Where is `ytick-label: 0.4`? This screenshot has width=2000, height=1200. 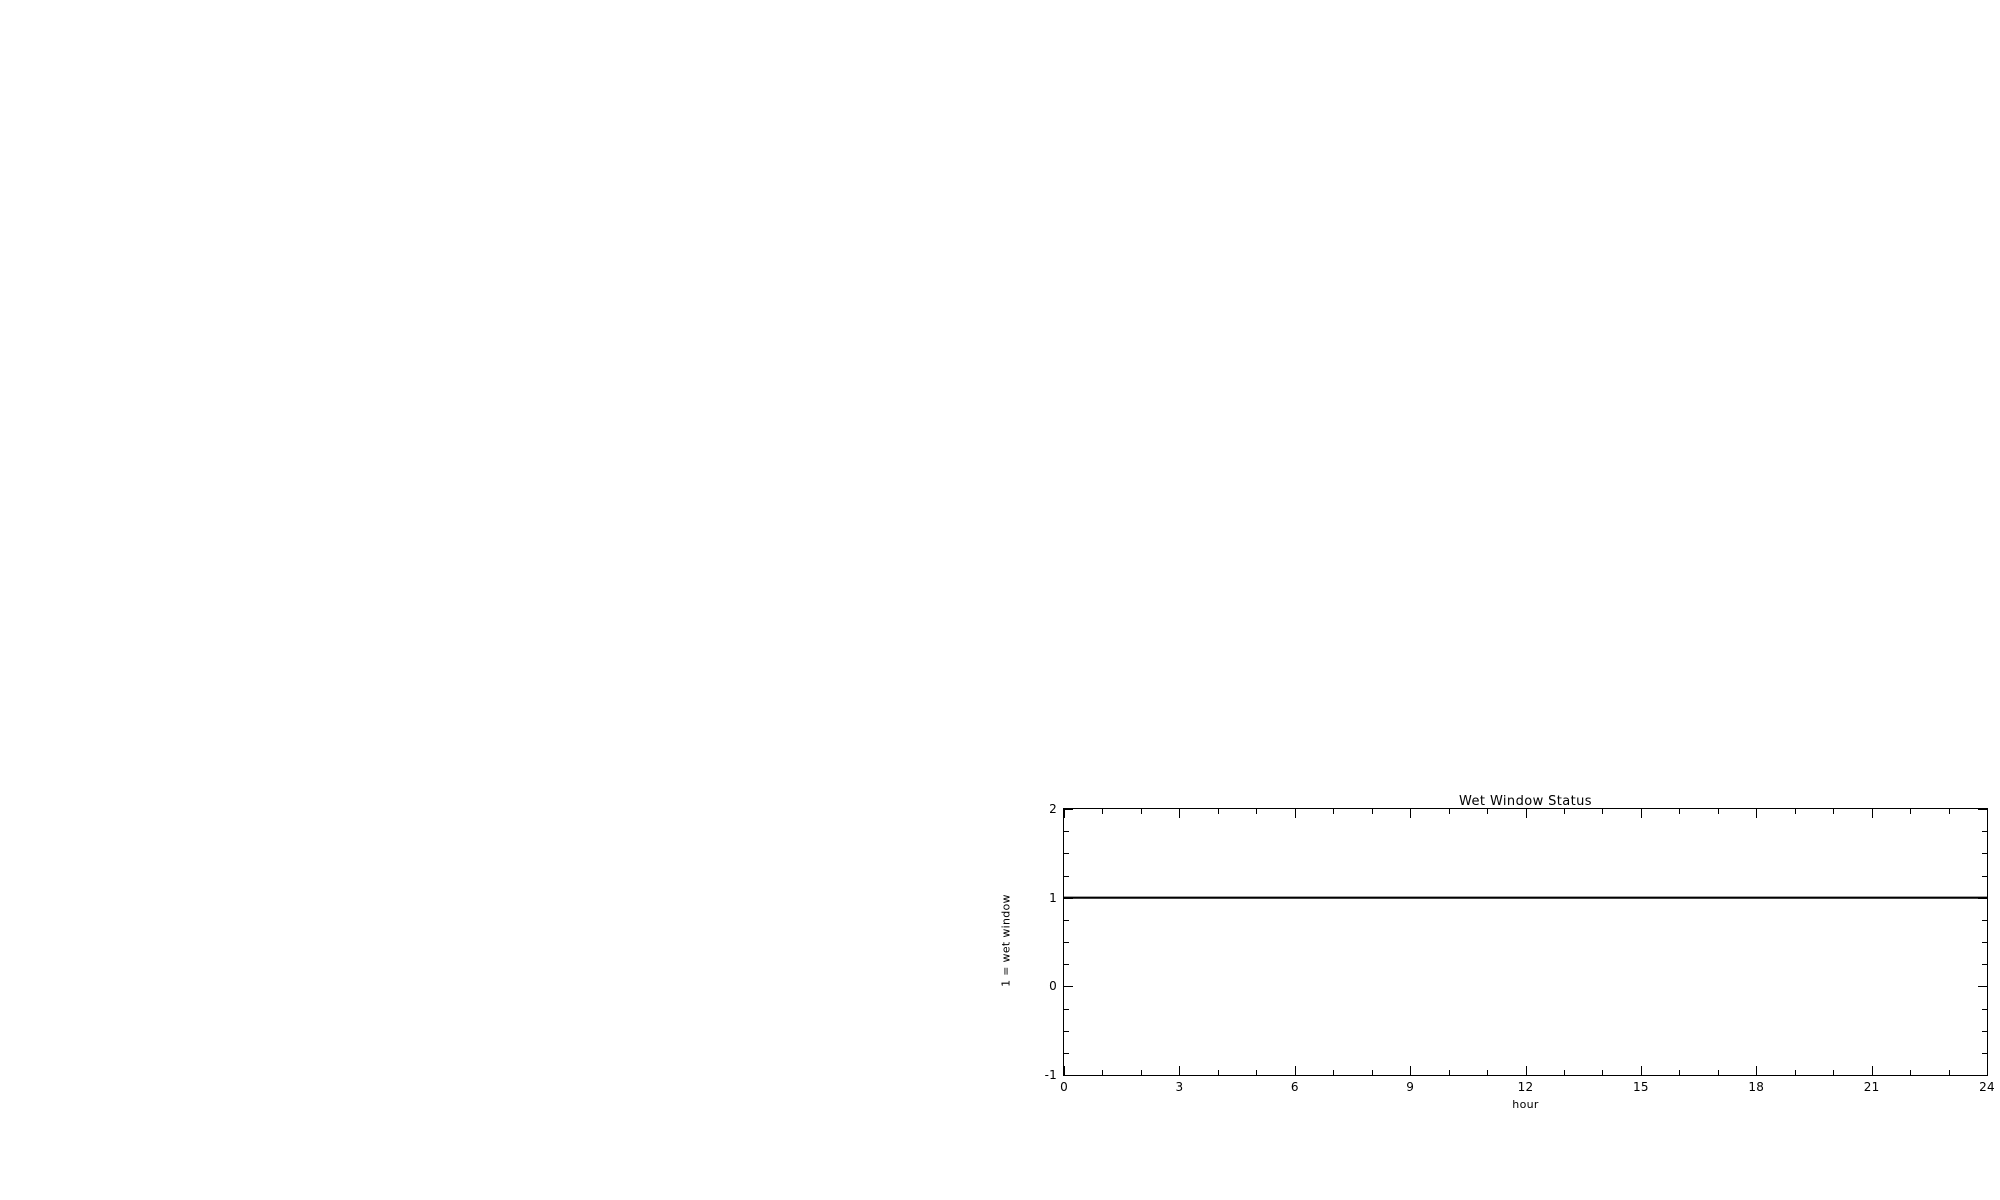 ytick-label: 0.4 is located at coordinates (39, 176).